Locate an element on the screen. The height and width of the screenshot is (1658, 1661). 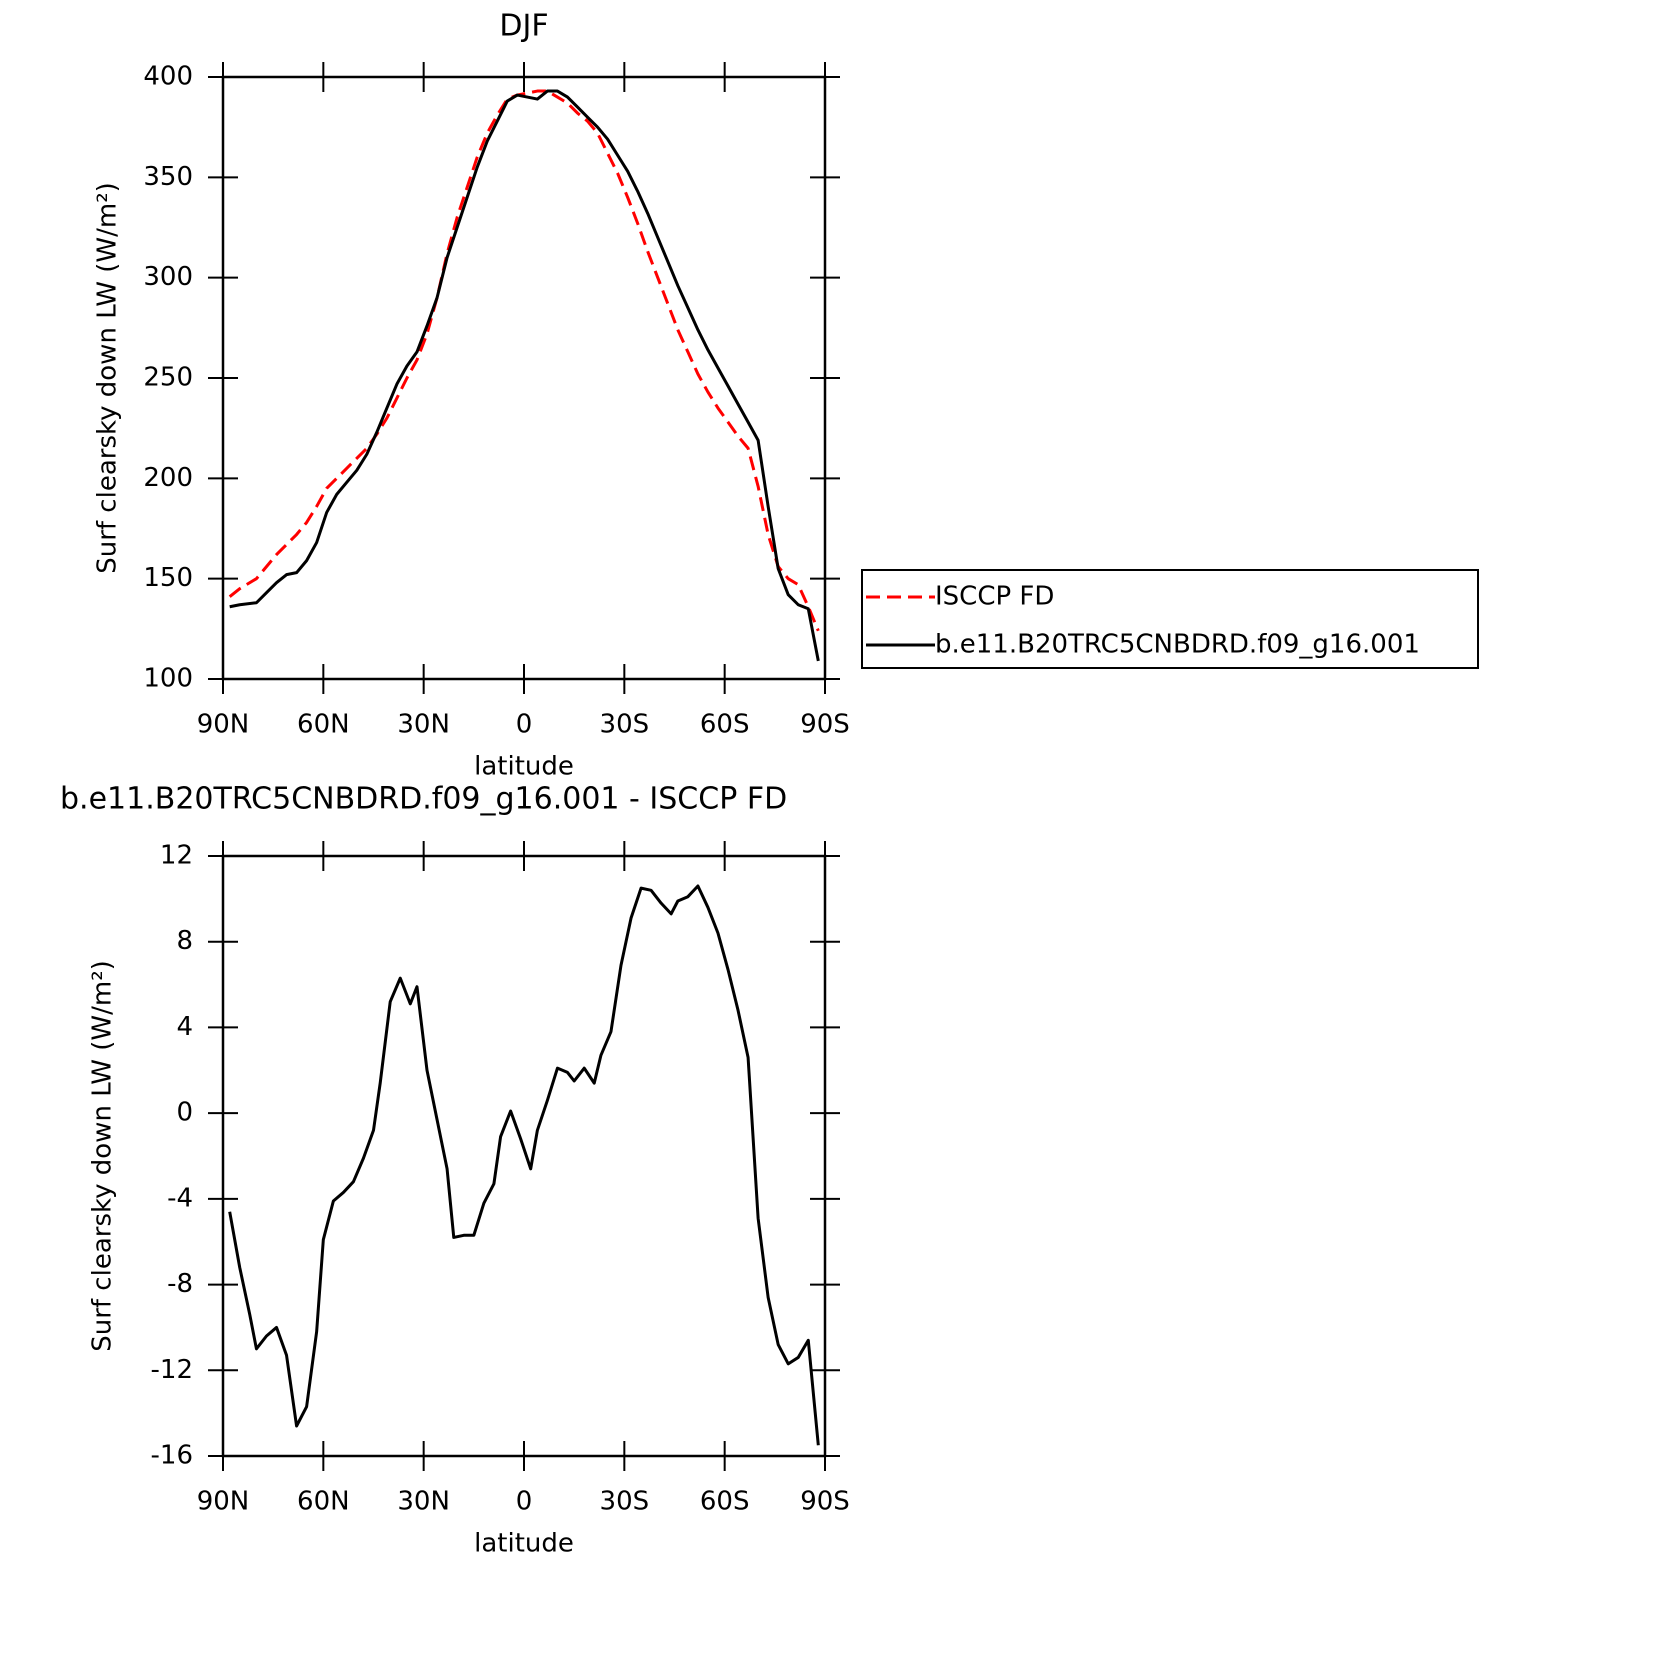
y-tick-label: 350 is located at coordinates (168, 177).